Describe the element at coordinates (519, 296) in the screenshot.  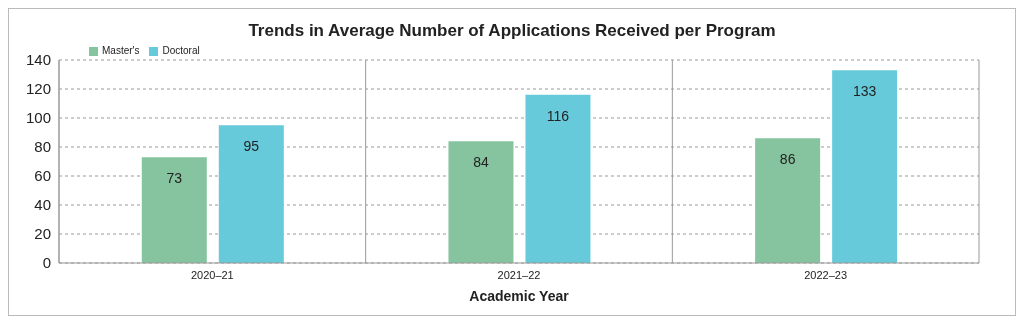
I see `x-axis-title: Academic Year` at that location.